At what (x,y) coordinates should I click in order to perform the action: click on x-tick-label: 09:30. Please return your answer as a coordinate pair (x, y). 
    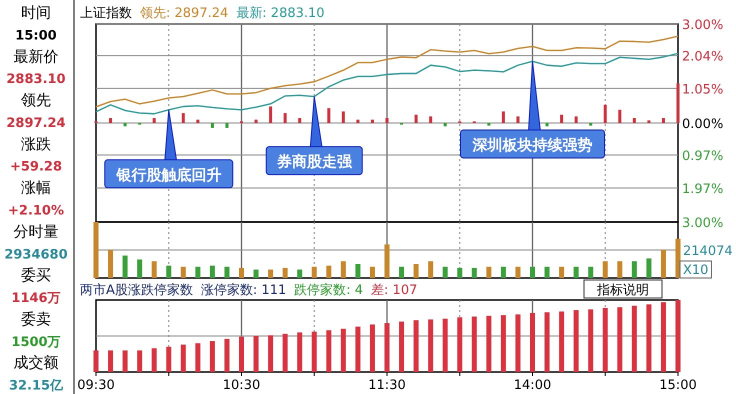
    Looking at the image, I should click on (96, 385).